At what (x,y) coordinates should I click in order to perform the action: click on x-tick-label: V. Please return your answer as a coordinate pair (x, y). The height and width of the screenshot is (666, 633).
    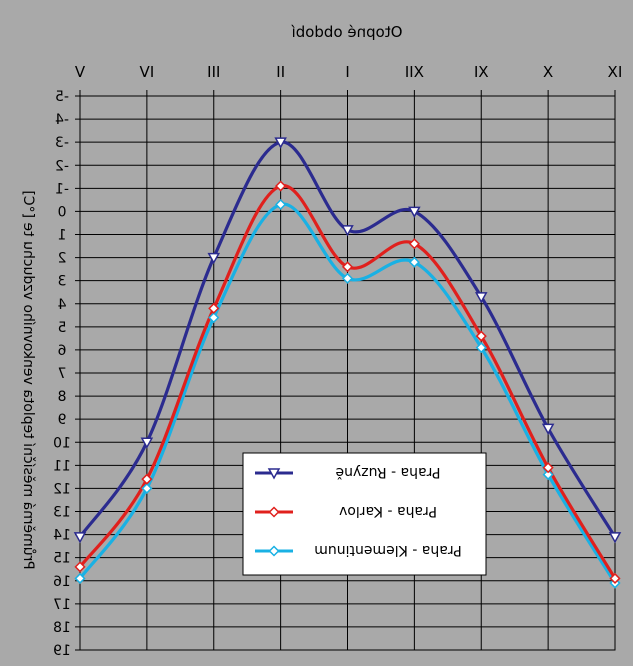
    Looking at the image, I should click on (79, 72).